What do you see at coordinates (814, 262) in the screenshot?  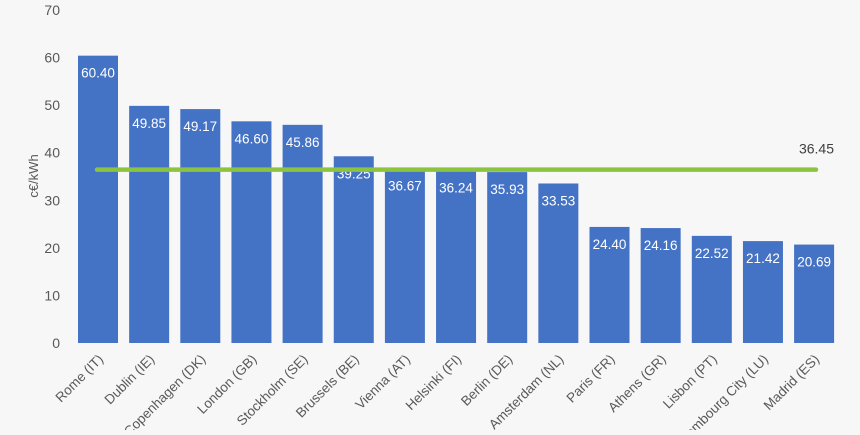 I see `data-label: 20.69` at bounding box center [814, 262].